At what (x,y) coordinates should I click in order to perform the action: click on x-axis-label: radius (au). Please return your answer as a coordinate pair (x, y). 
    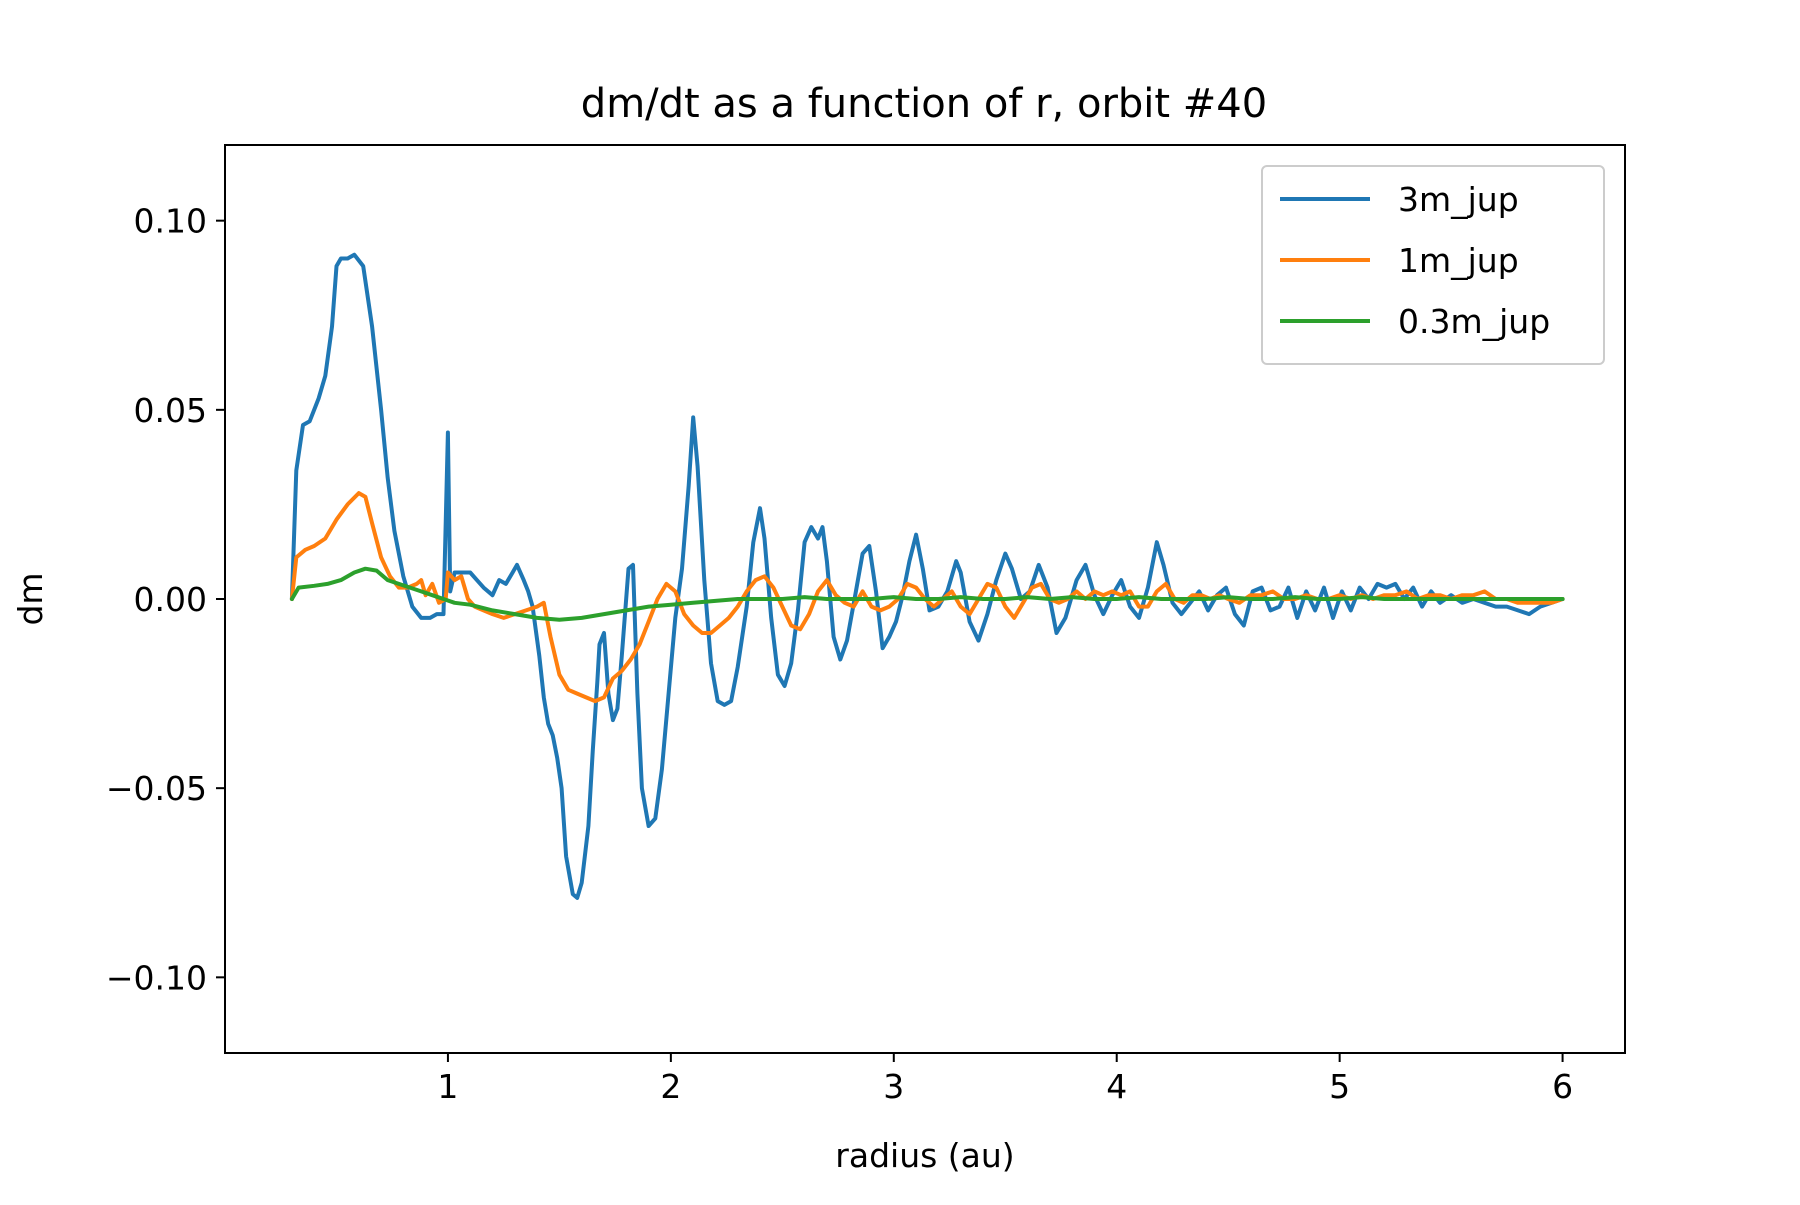
    Looking at the image, I should click on (924, 1155).